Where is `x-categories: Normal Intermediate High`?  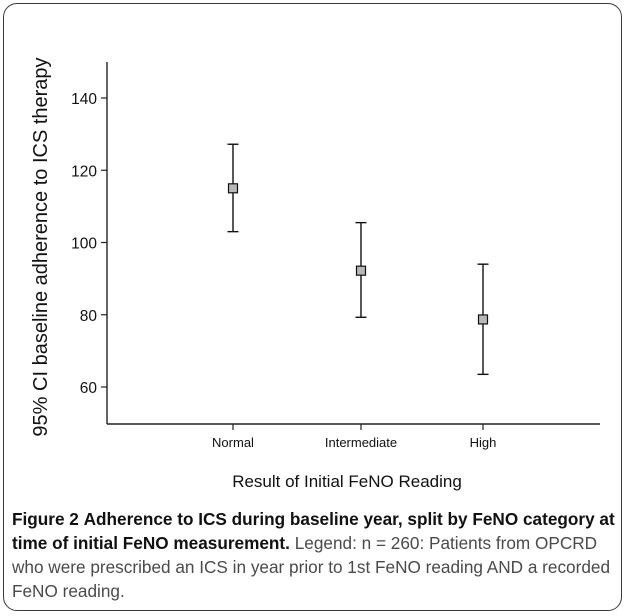 x-categories: Normal Intermediate High is located at coordinates (354, 437).